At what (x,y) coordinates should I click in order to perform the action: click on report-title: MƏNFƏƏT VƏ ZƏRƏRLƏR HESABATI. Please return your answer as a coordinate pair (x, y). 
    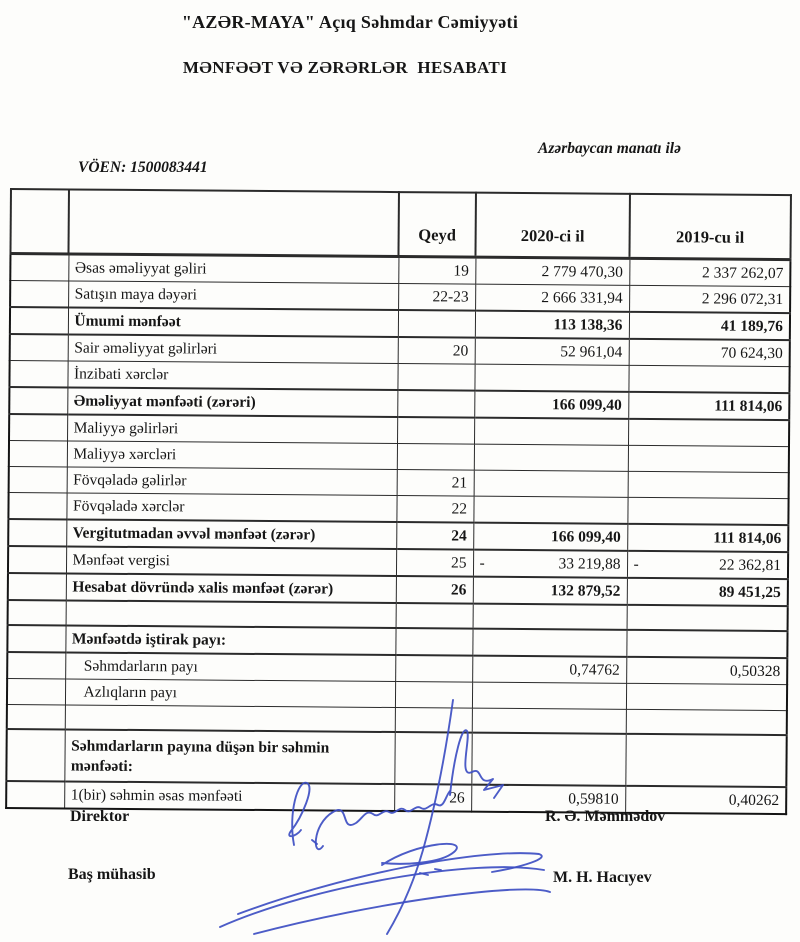
    Looking at the image, I should click on (345, 67).